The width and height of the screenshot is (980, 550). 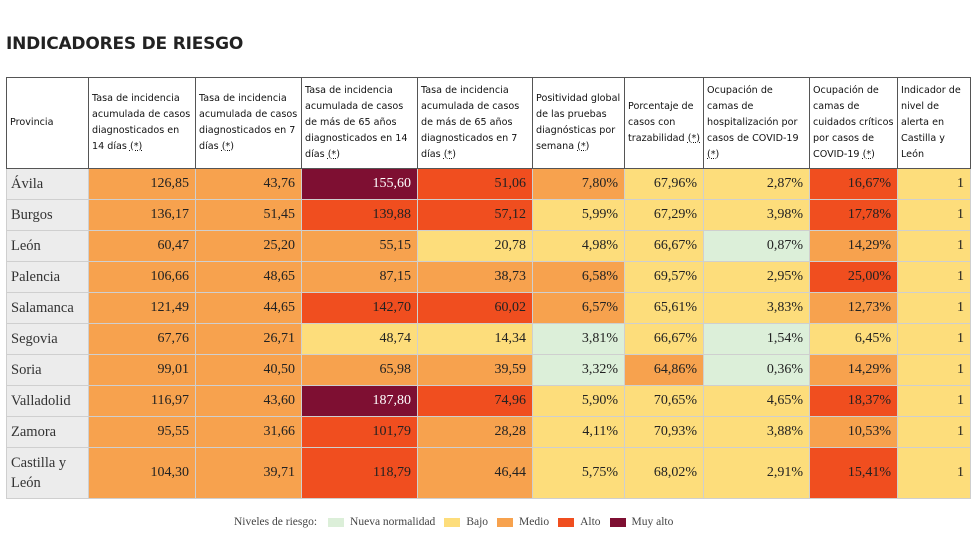 What do you see at coordinates (359, 308) in the screenshot?
I see `value-cell: 142,70` at bounding box center [359, 308].